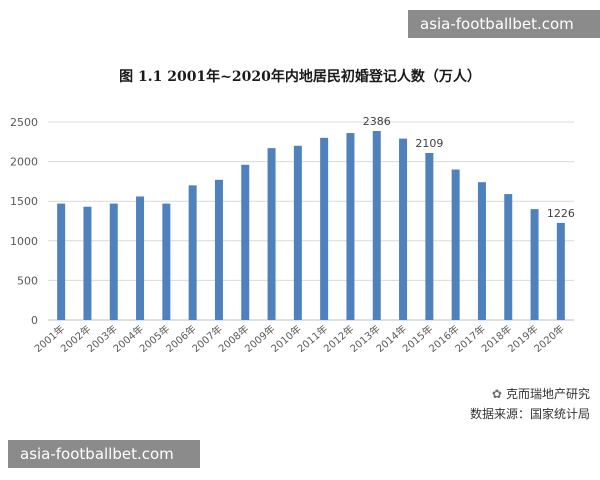 This screenshot has height=480, width=600. I want to click on x-tick-label: 2020年, so click(549, 338).